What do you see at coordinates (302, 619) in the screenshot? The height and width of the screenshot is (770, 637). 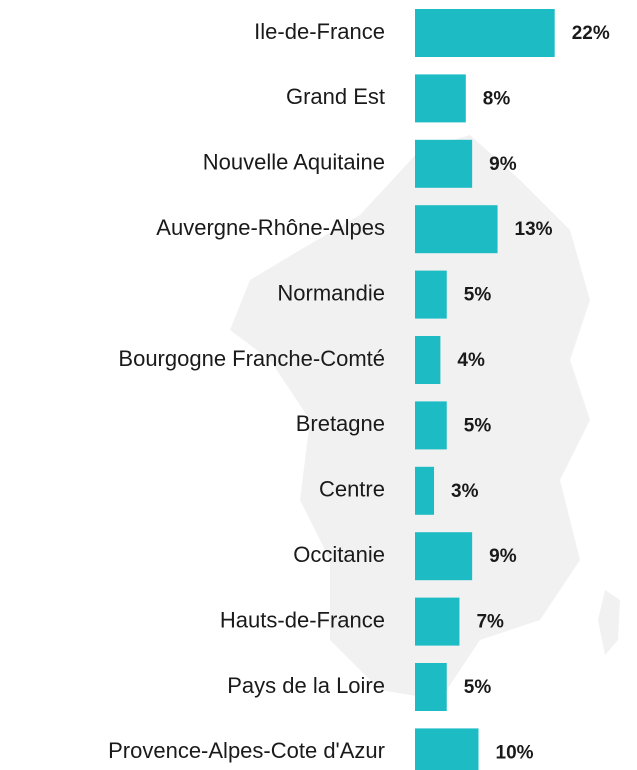 I see `category-label: Hauts-de-France` at bounding box center [302, 619].